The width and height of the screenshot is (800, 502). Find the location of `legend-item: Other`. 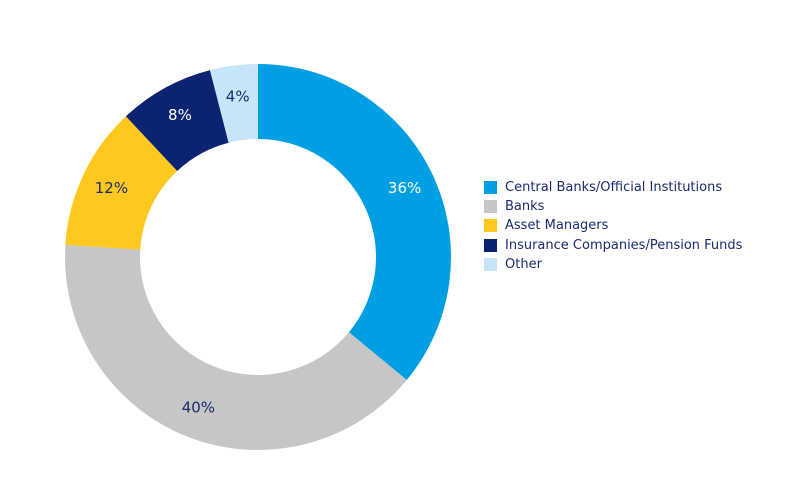

legend-item: Other is located at coordinates (613, 264).